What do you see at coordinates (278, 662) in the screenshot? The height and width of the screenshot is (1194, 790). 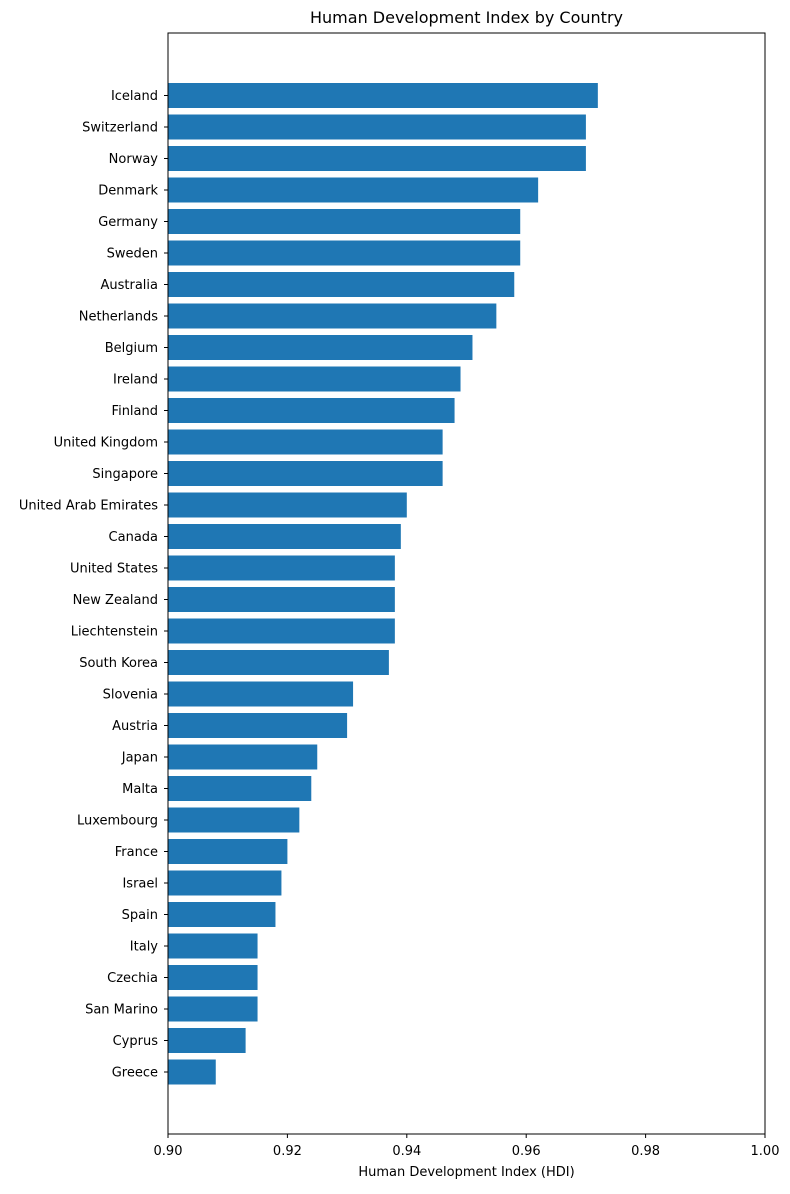 I see `bar-south-korea` at bounding box center [278, 662].